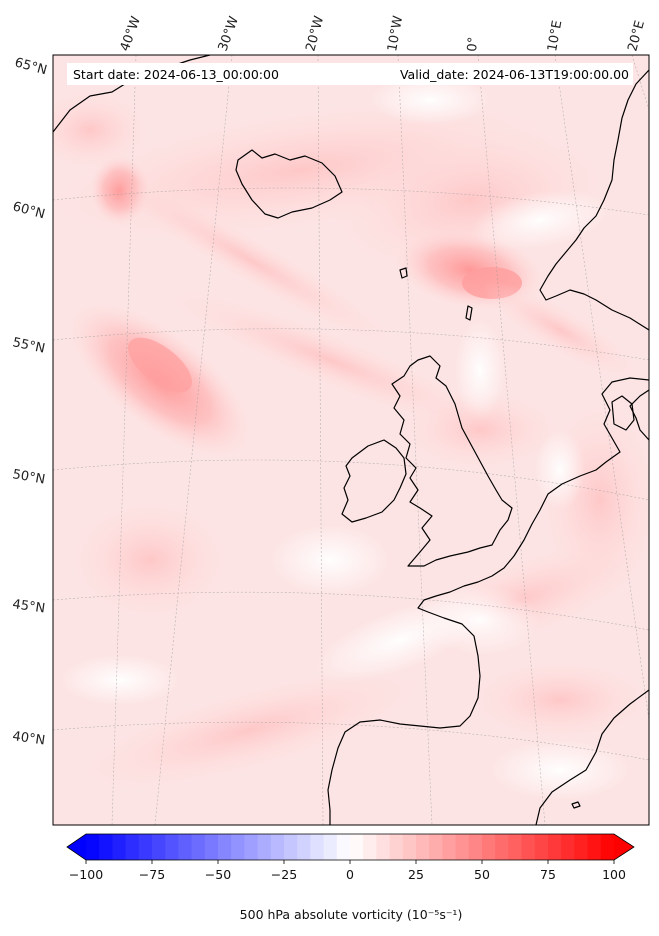  I want to click on colorbar-cells, so click(350, 847).